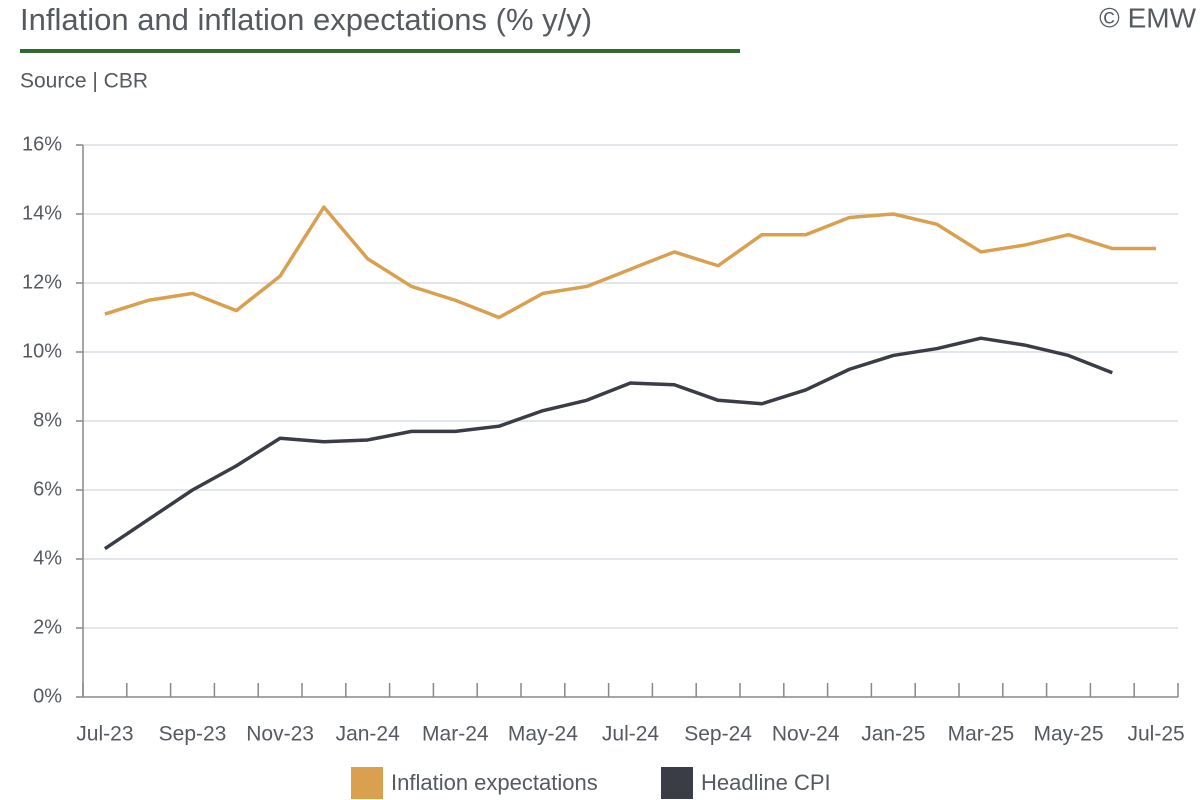  I want to click on x-tick-label: Nov-24, so click(806, 734).